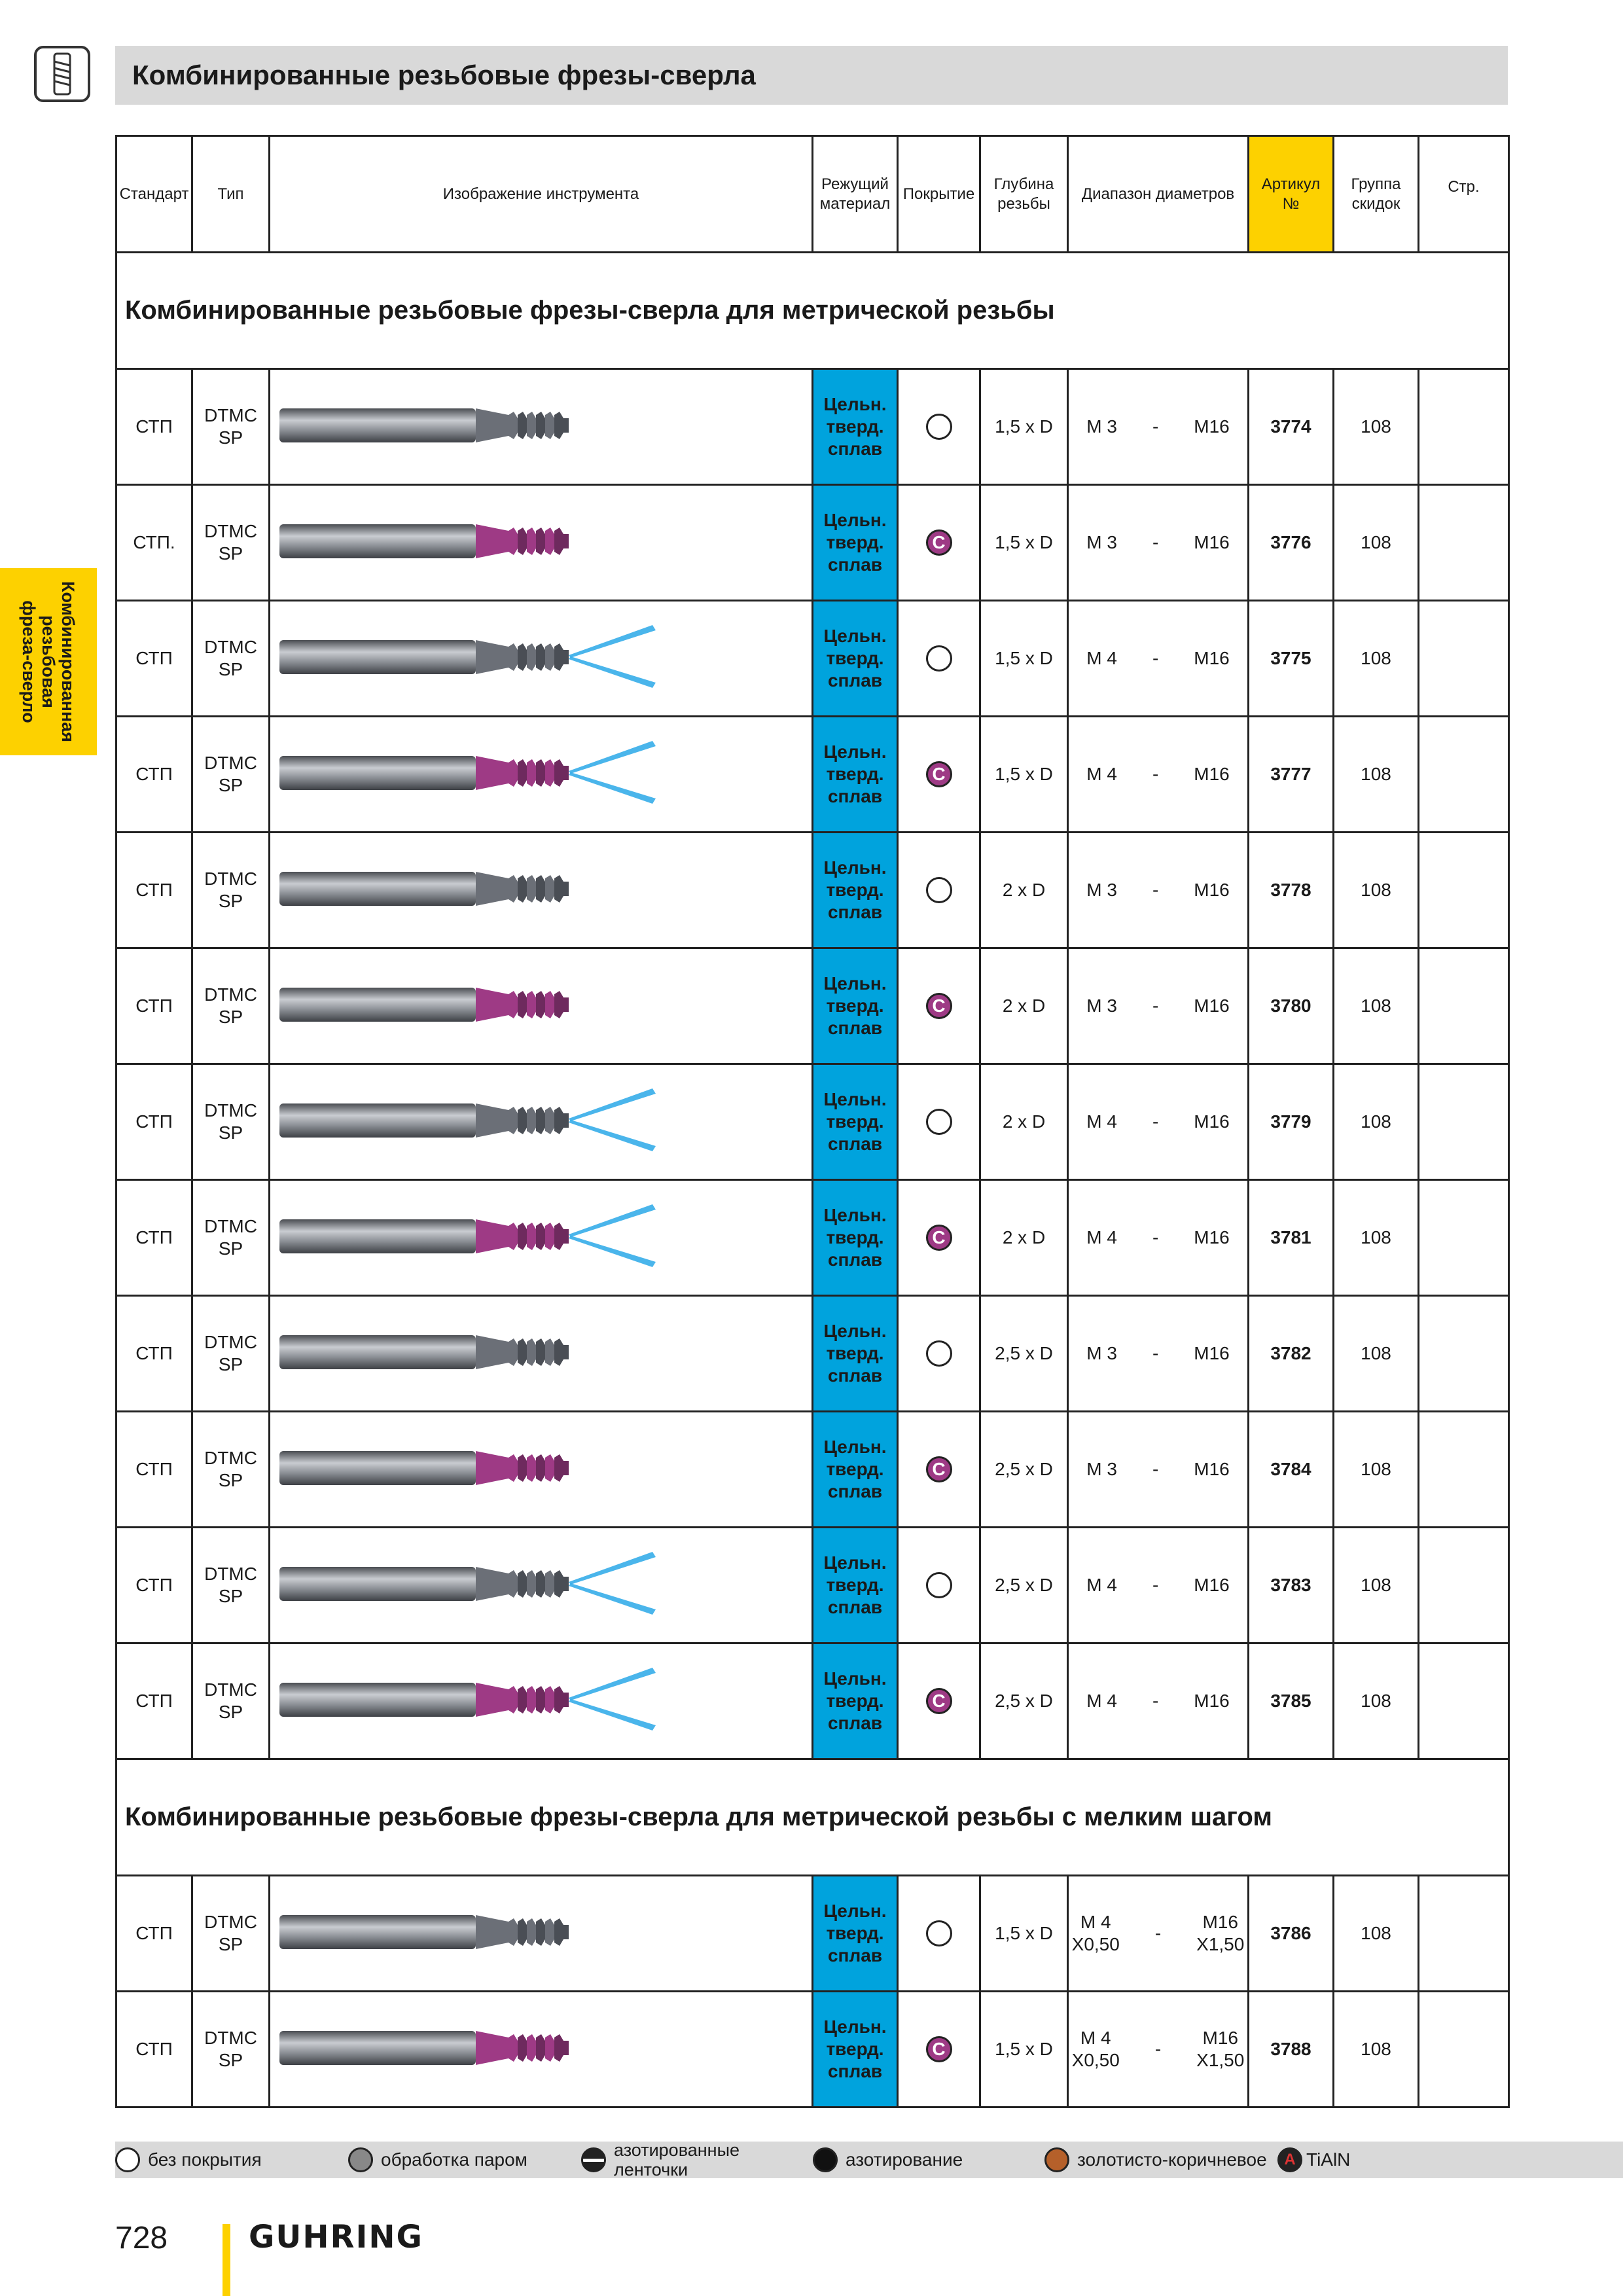 This screenshot has width=1623, height=2296. What do you see at coordinates (1290, 194) in the screenshot?
I see `header-article: Артикул №` at bounding box center [1290, 194].